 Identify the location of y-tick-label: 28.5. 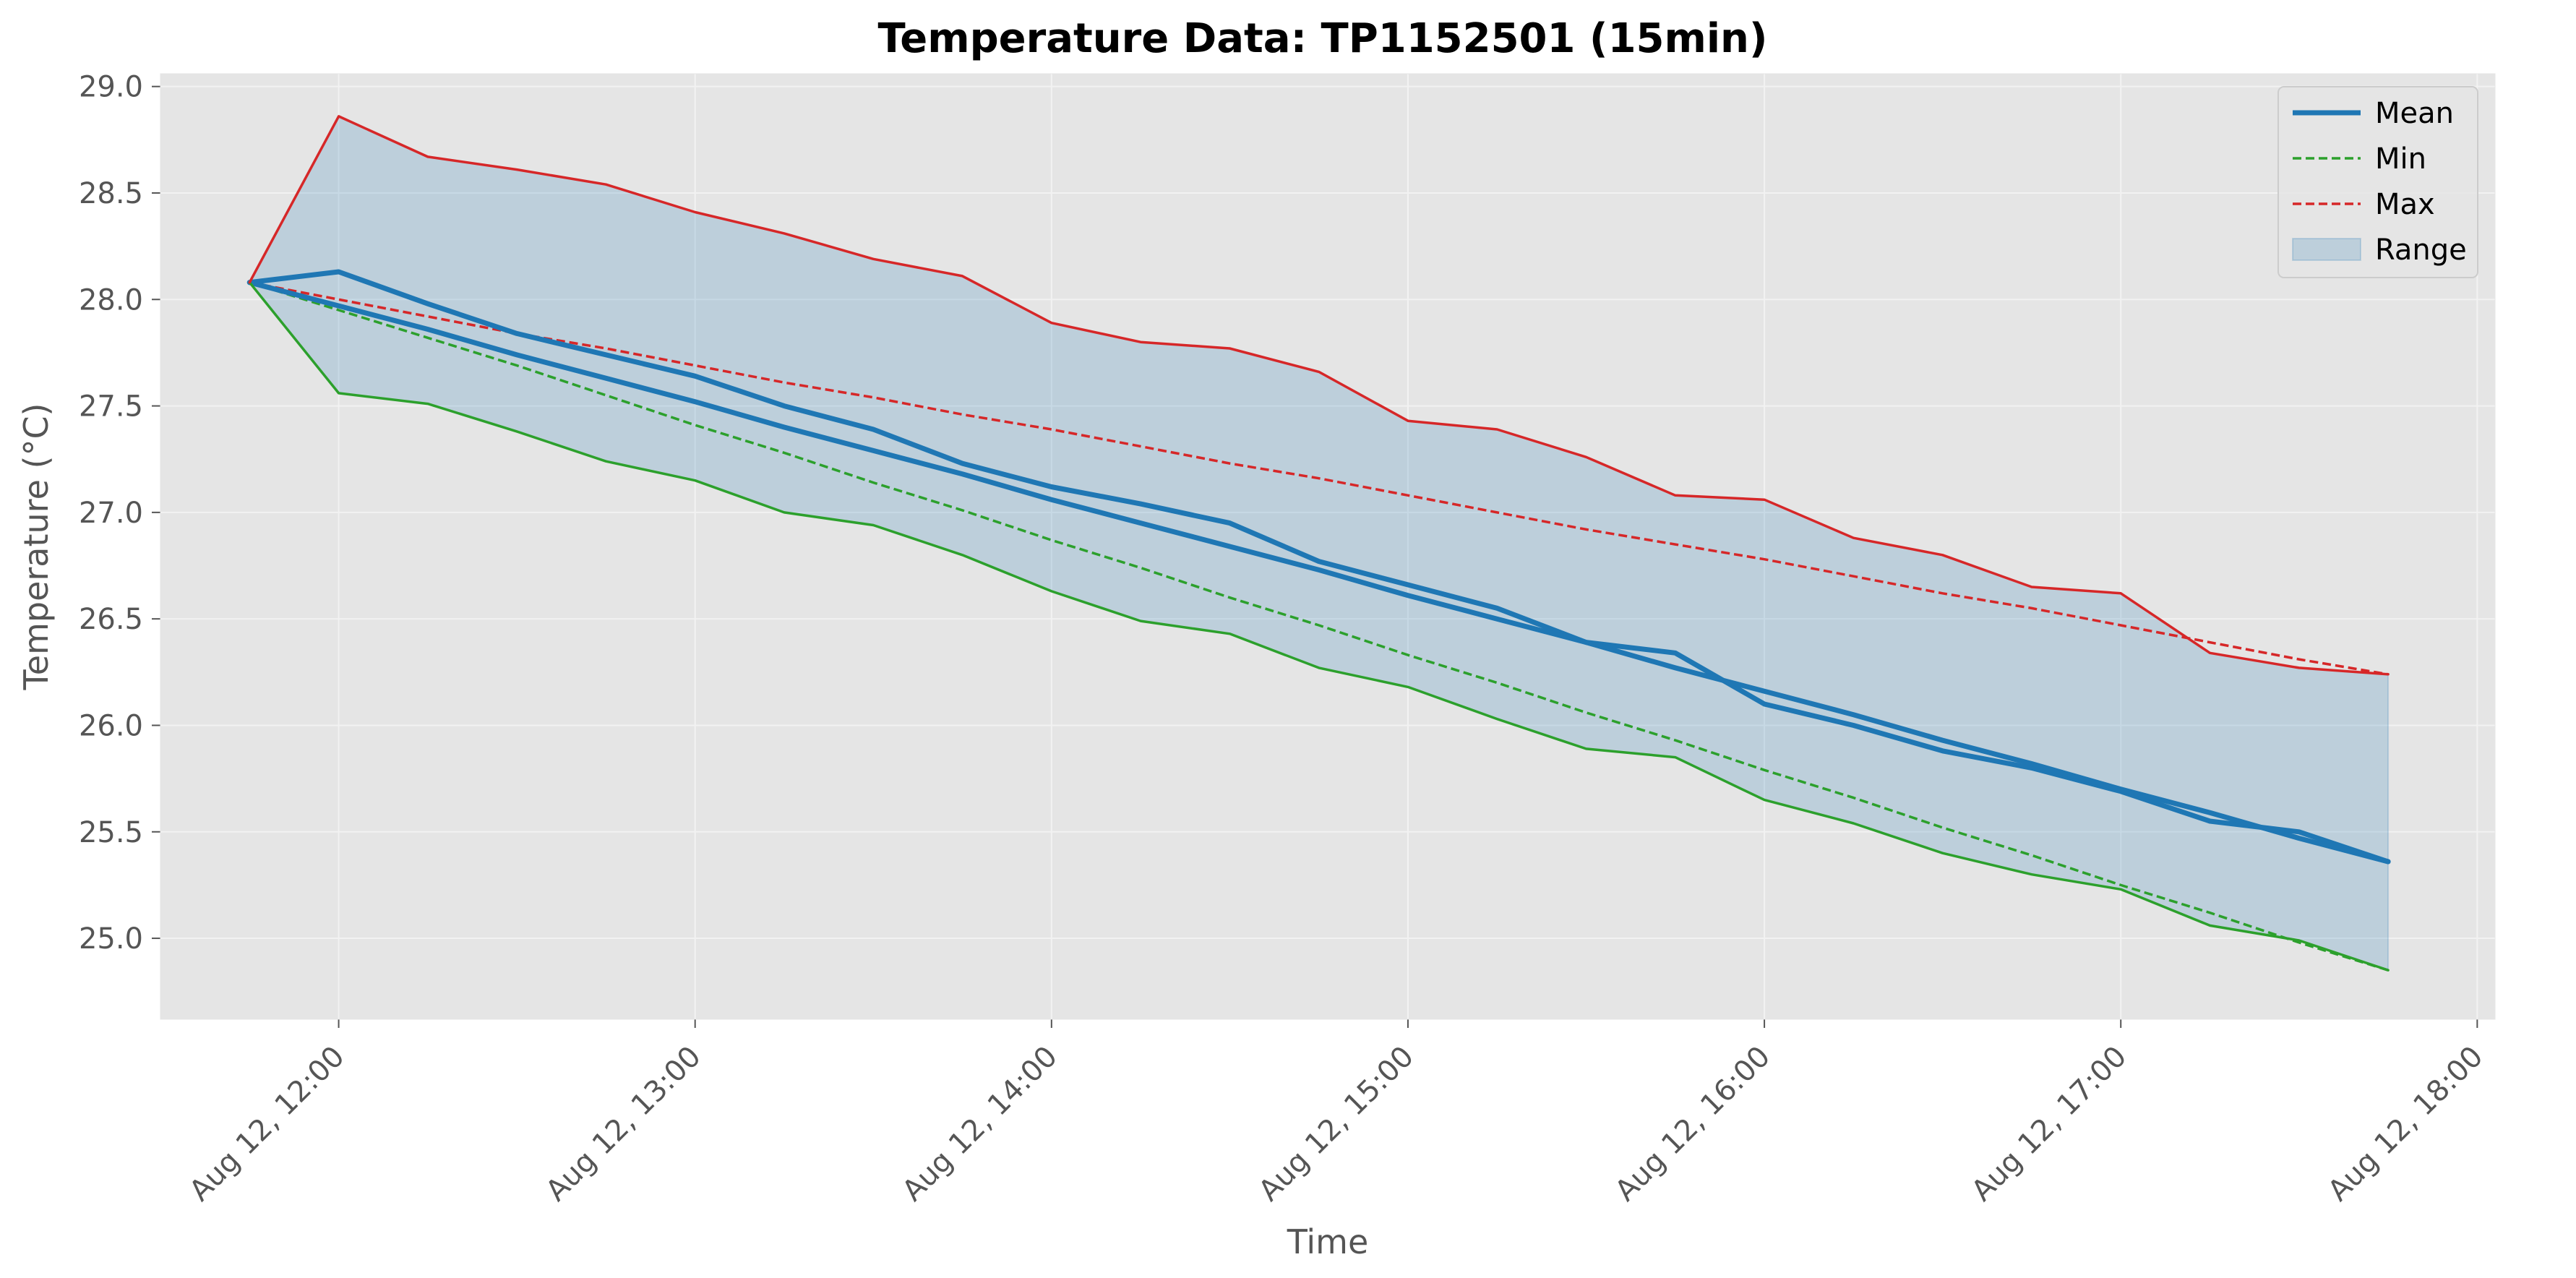
(111, 193).